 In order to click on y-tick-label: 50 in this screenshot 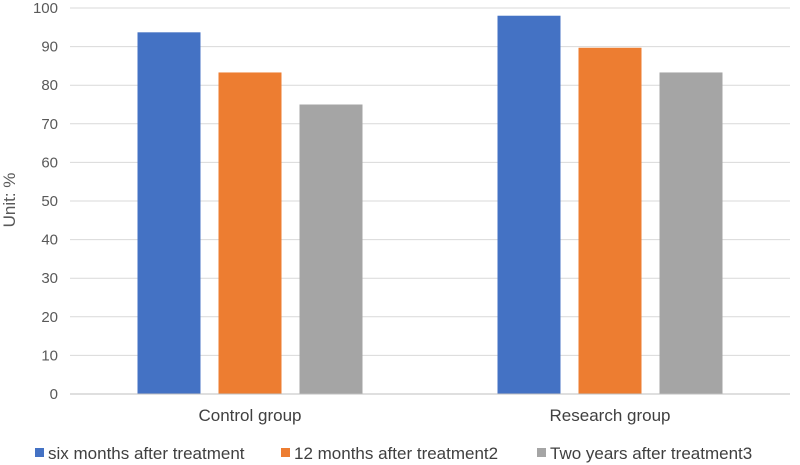, I will do `click(49, 201)`.